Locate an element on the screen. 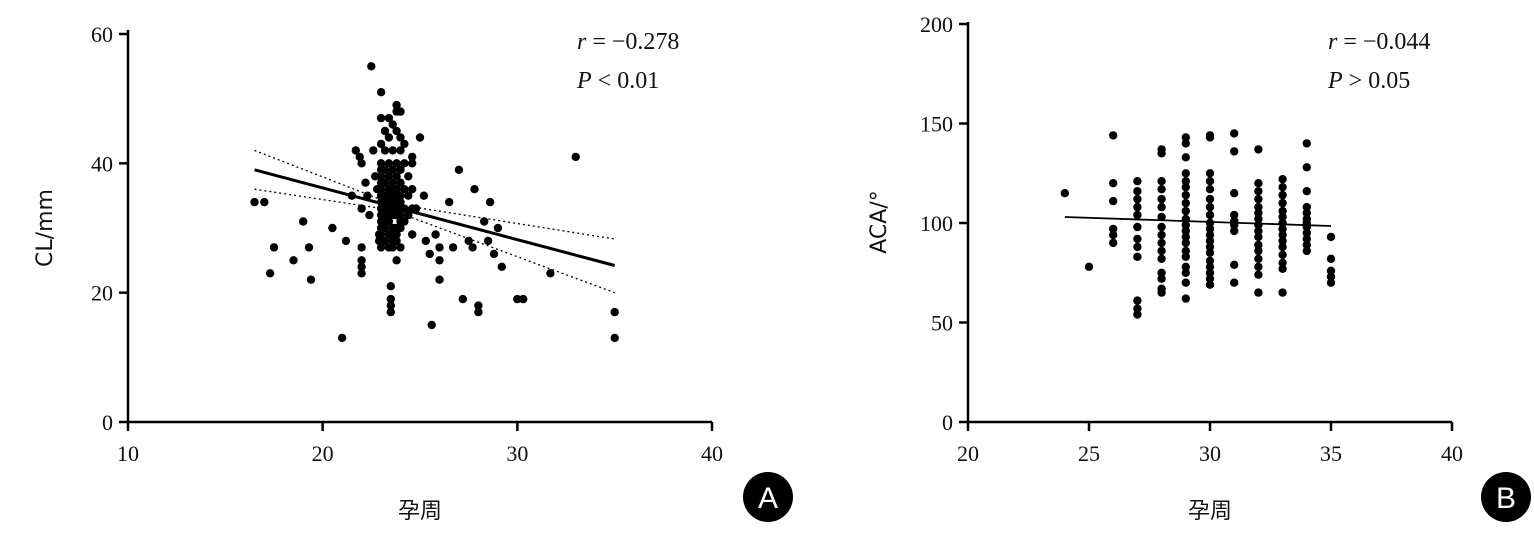 Image resolution: width=1534 pixels, height=540 pixels. panel-a-badge: A is located at coordinates (768, 497).